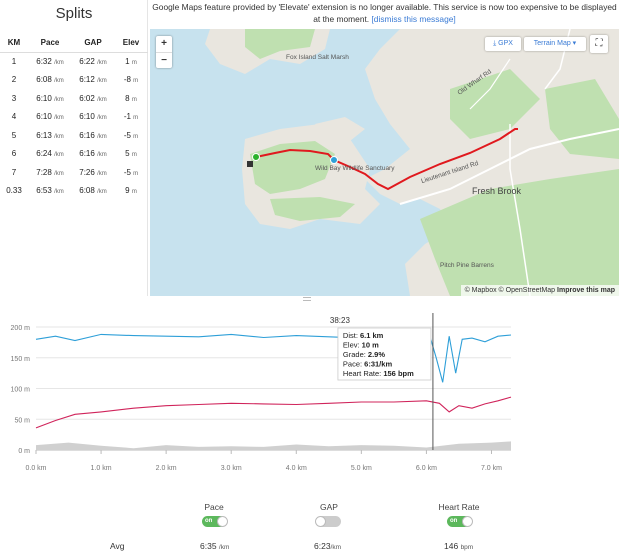  What do you see at coordinates (93, 43) in the screenshot?
I see `column-header-gap: GAP` at bounding box center [93, 43].